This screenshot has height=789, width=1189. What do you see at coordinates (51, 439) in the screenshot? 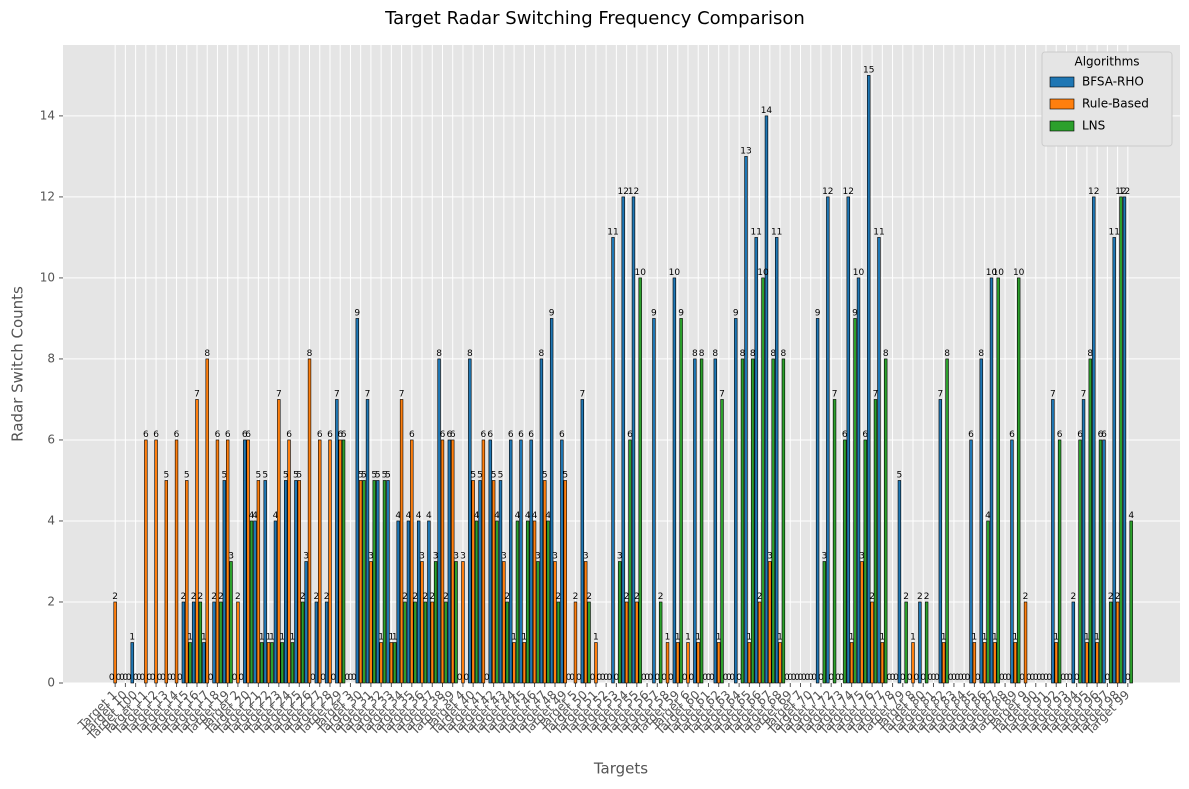
I see `y-tick-label: 6` at bounding box center [51, 439].